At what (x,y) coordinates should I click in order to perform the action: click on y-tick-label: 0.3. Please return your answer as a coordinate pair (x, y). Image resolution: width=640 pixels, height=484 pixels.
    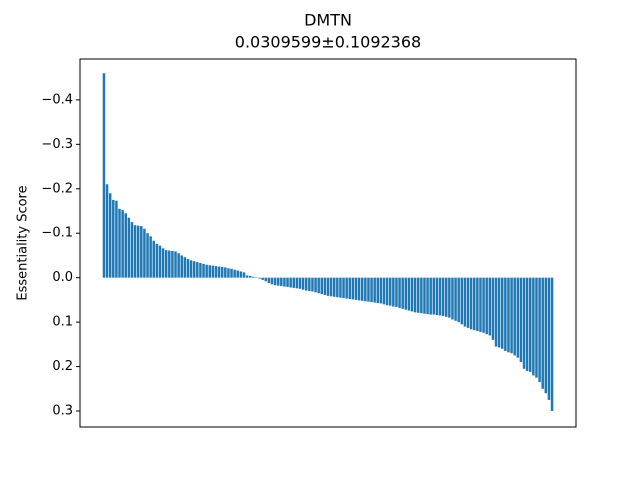
    Looking at the image, I should click on (62, 411).